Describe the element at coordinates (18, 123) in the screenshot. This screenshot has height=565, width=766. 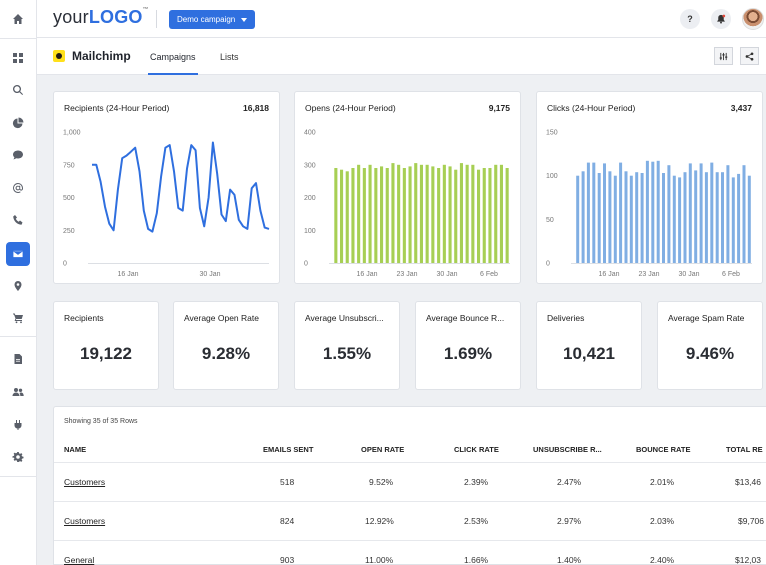
I see `pie-chart-icon` at that location.